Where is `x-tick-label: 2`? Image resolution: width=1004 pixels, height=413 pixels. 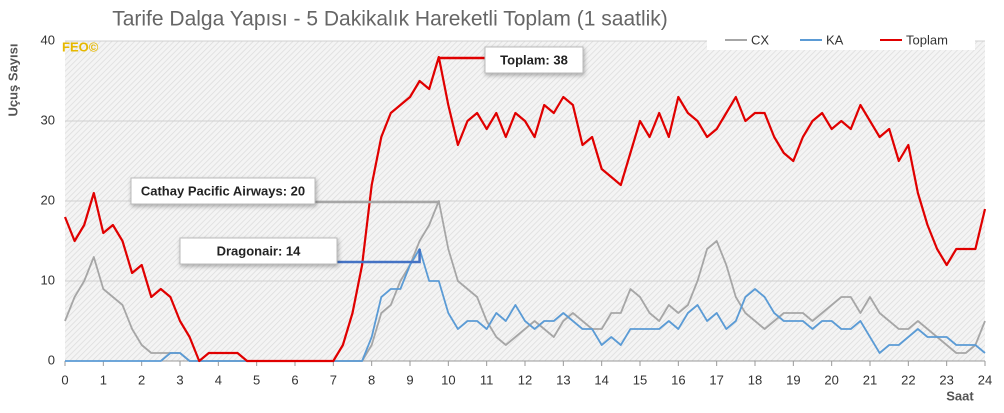
x-tick-label: 2 is located at coordinates (141, 379).